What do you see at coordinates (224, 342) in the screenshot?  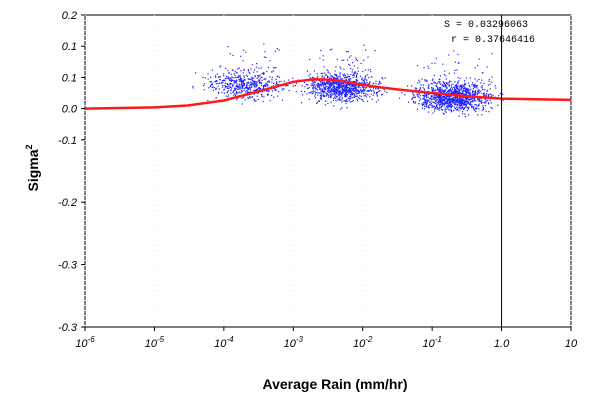 I see `x-tick-label: 10⁻⁴` at bounding box center [224, 342].